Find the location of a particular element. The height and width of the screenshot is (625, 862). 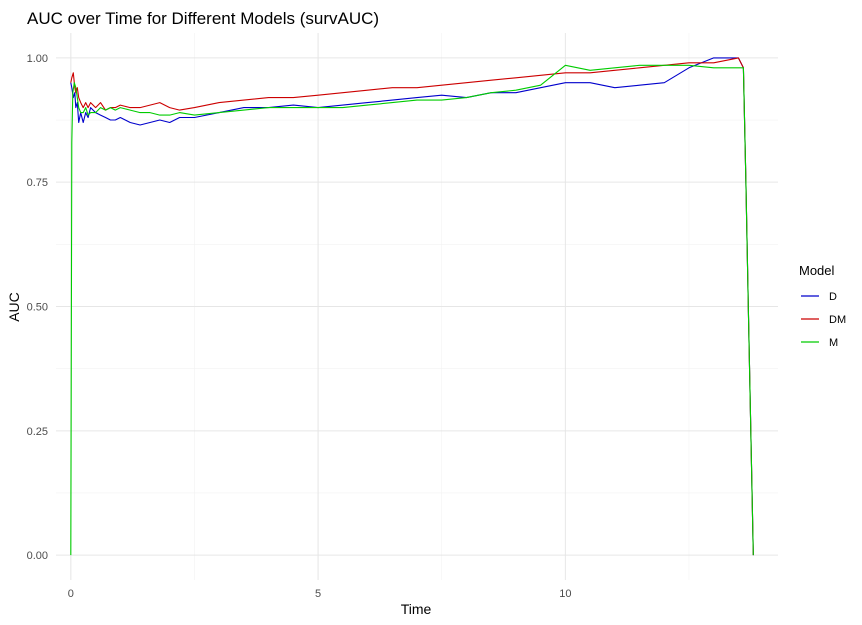

legend-label-dm: DM is located at coordinates (837, 320).